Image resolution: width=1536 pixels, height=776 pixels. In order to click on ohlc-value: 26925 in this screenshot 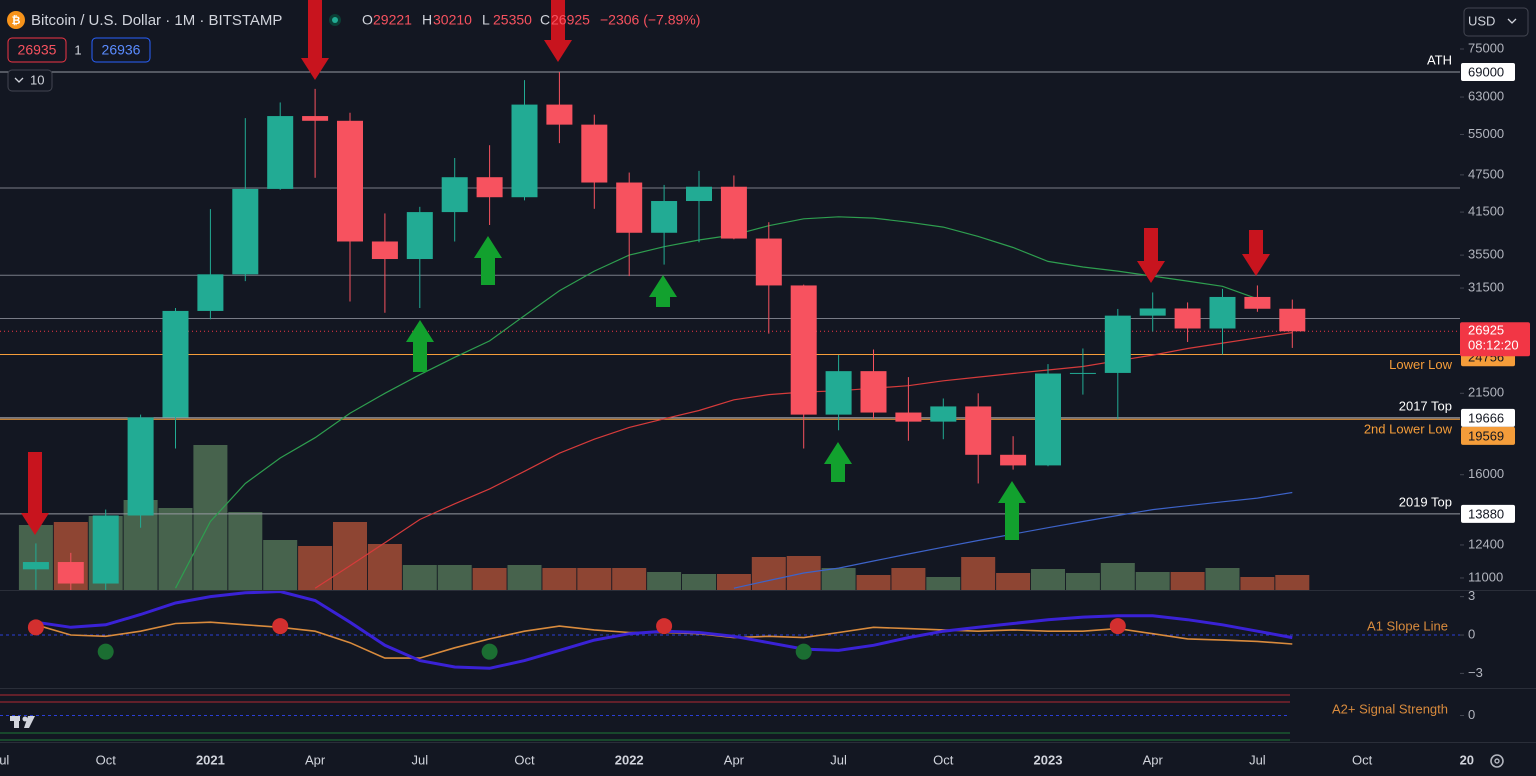, I will do `click(570, 20)`.